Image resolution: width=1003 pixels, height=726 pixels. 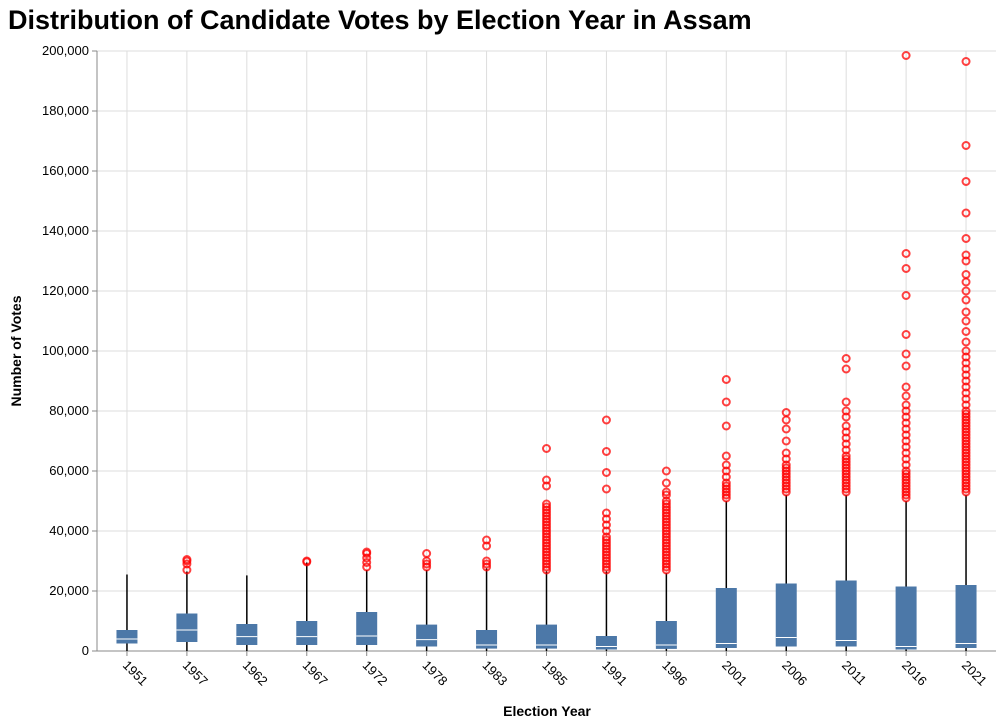 I want to click on x-tick-label: 1996, so click(x=674, y=673).